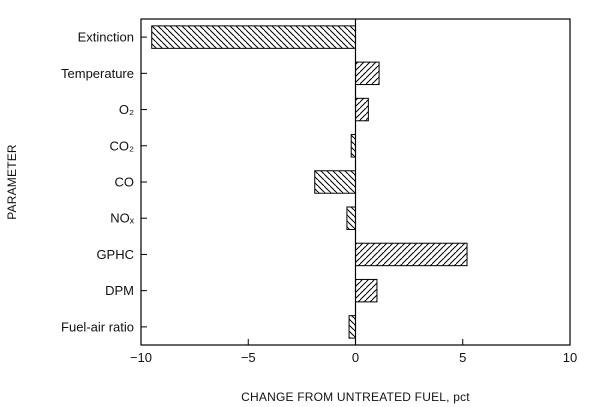 This screenshot has height=407, width=600. Describe the element at coordinates (248, 357) in the screenshot. I see `x-tick-label-1: −5` at that location.